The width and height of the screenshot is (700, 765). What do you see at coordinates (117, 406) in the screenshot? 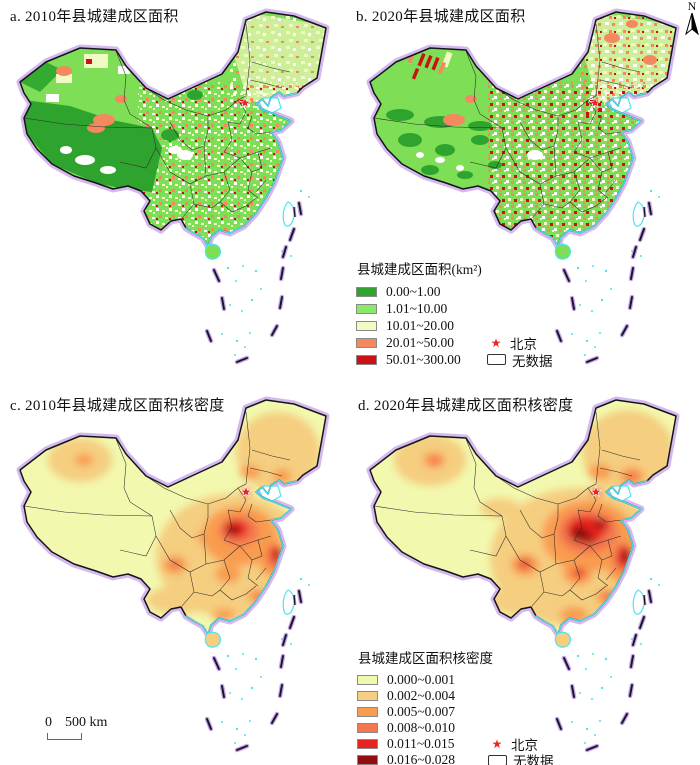
I see `map-title-c: c. 2010年县城建成区面积核密度` at bounding box center [117, 406].